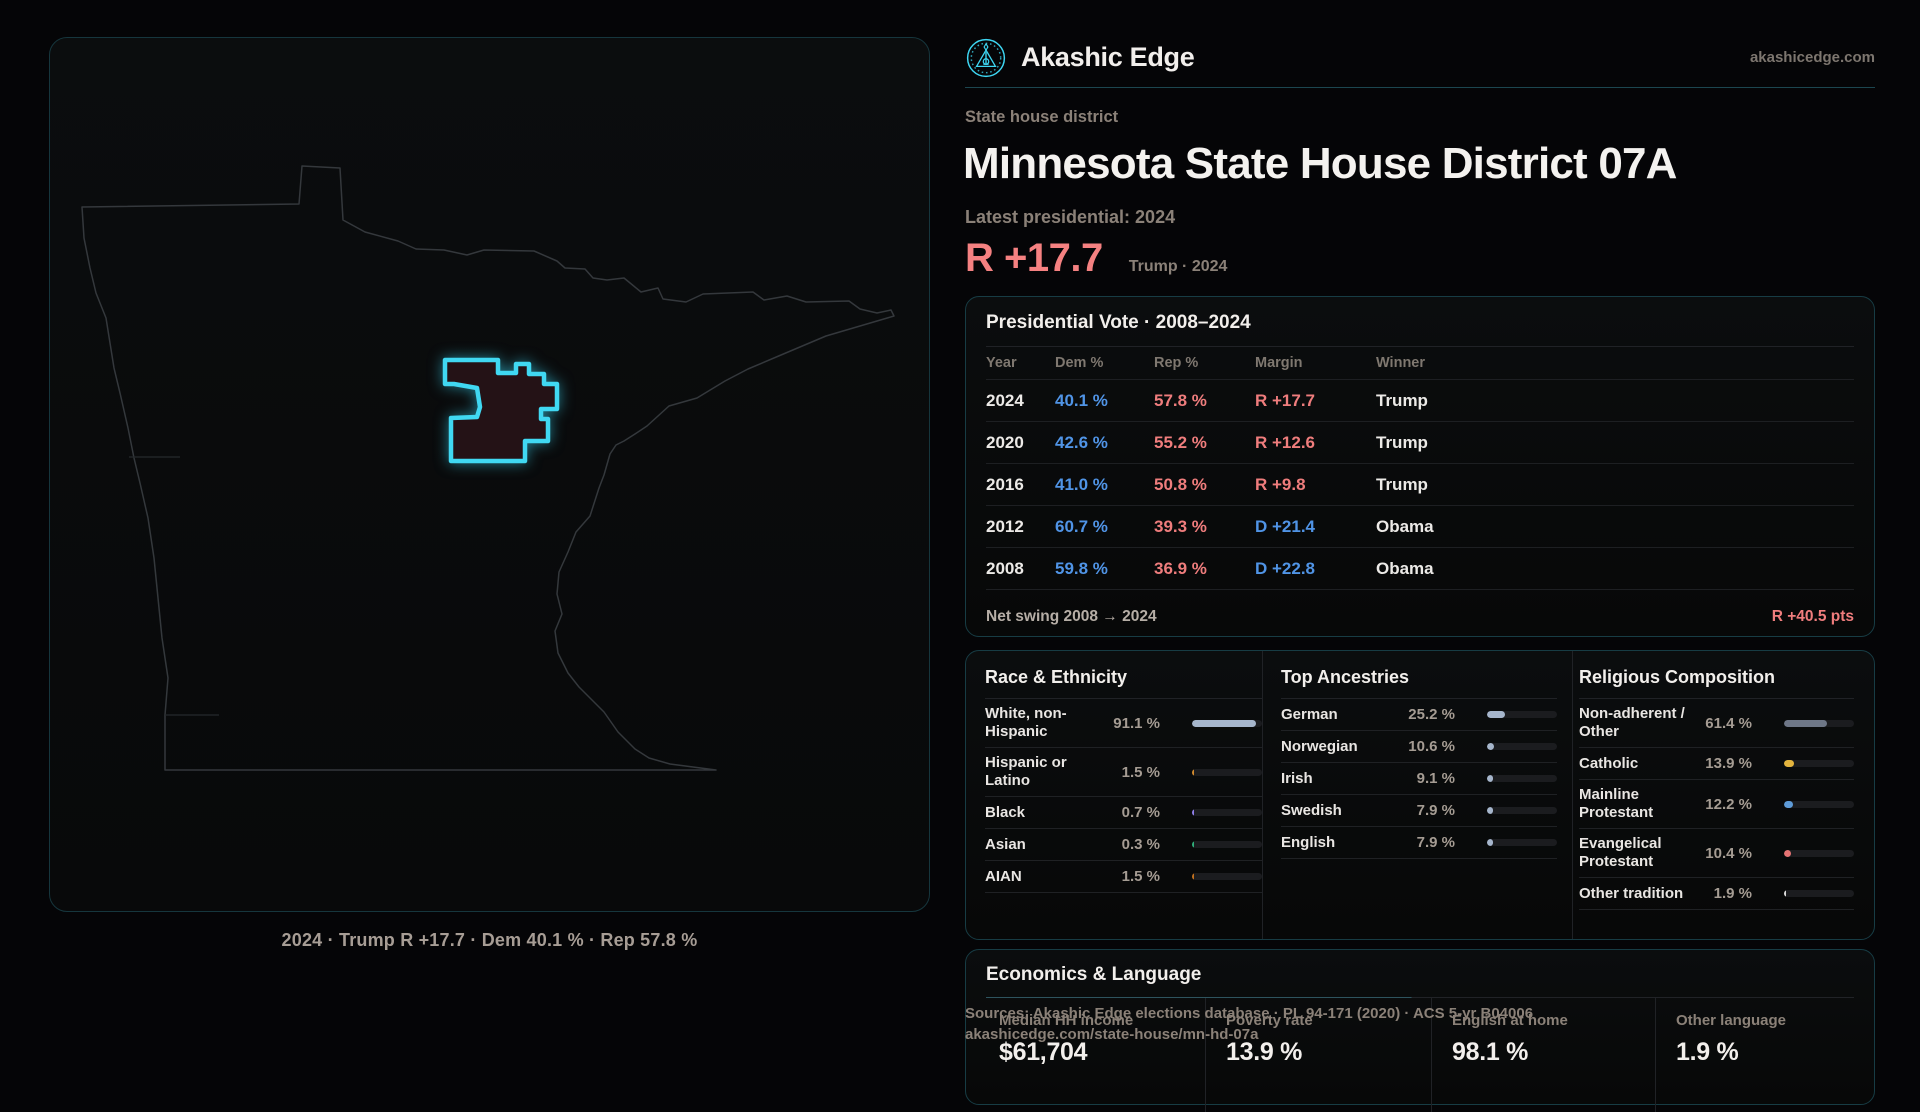 The height and width of the screenshot is (1112, 1920). Describe the element at coordinates (1005, 812) in the screenshot. I see `stat-label: Black` at that location.